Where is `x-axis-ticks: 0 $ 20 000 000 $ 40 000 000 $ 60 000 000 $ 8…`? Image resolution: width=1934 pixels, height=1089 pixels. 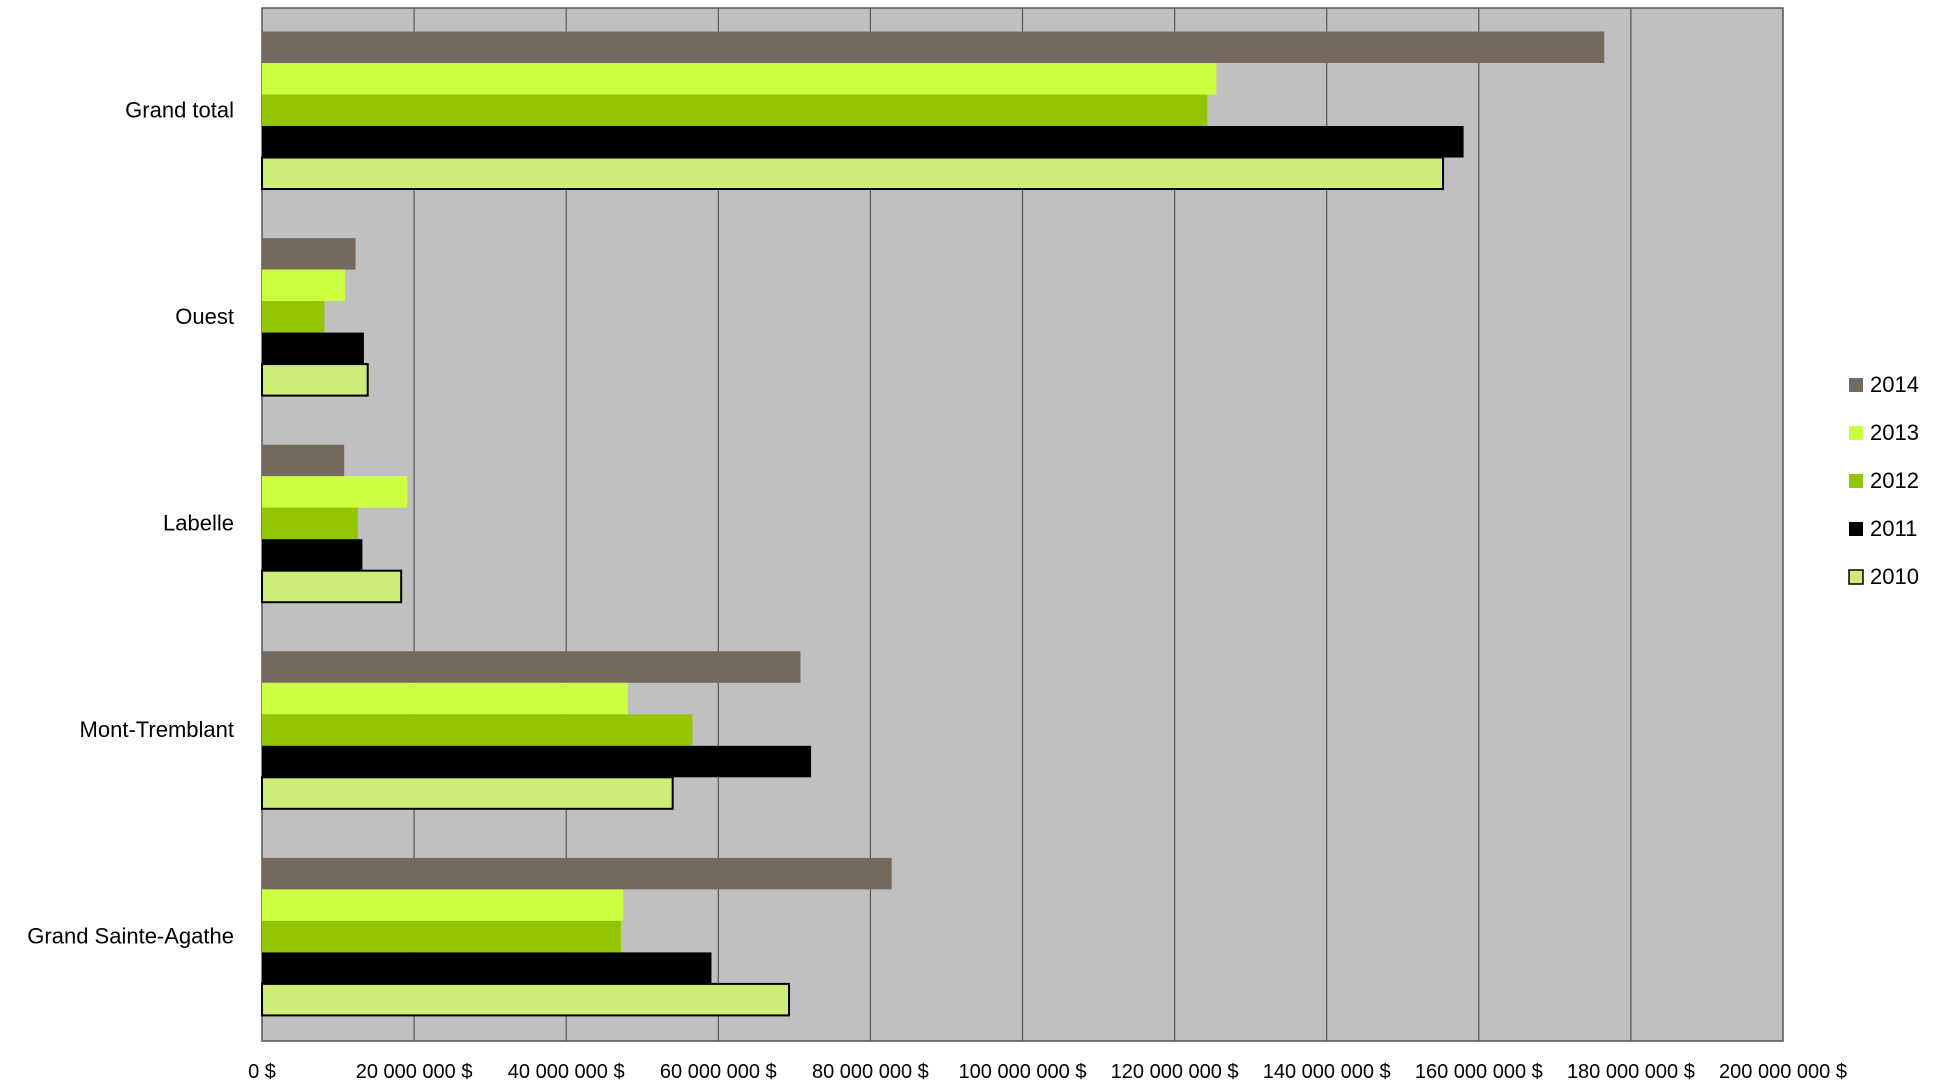
x-axis-ticks: 0 $ 20 000 000 $ 40 000 000 $ 60 000 000 $ 8… is located at coordinates (1047, 1072).